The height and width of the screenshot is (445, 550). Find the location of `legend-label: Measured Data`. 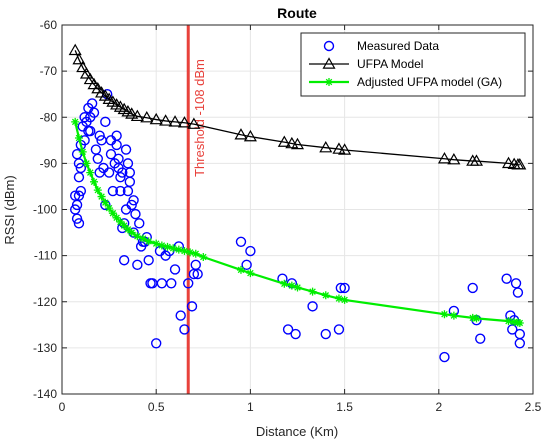

legend-label: Measured Data is located at coordinates (398, 46).